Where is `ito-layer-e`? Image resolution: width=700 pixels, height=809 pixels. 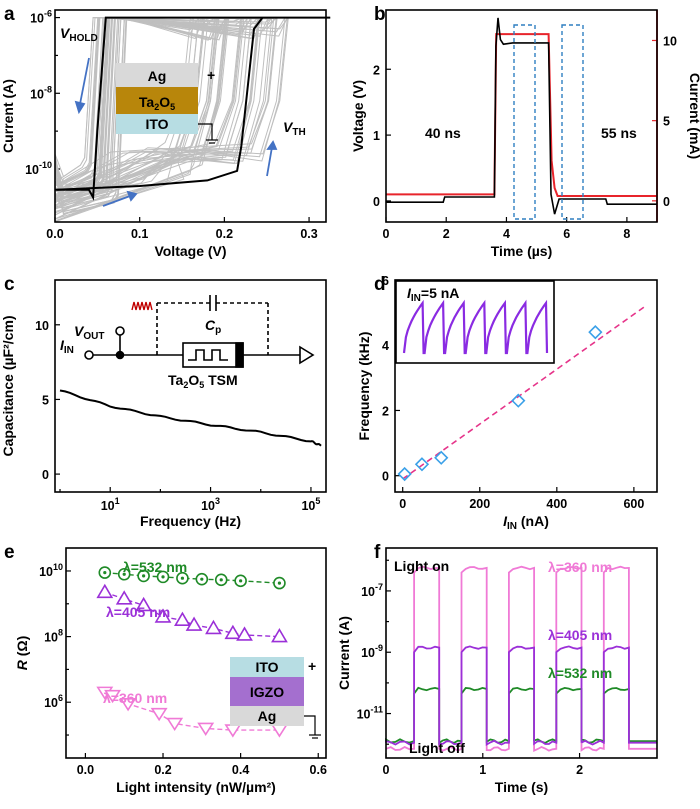 ito-layer-e is located at coordinates (267, 667).